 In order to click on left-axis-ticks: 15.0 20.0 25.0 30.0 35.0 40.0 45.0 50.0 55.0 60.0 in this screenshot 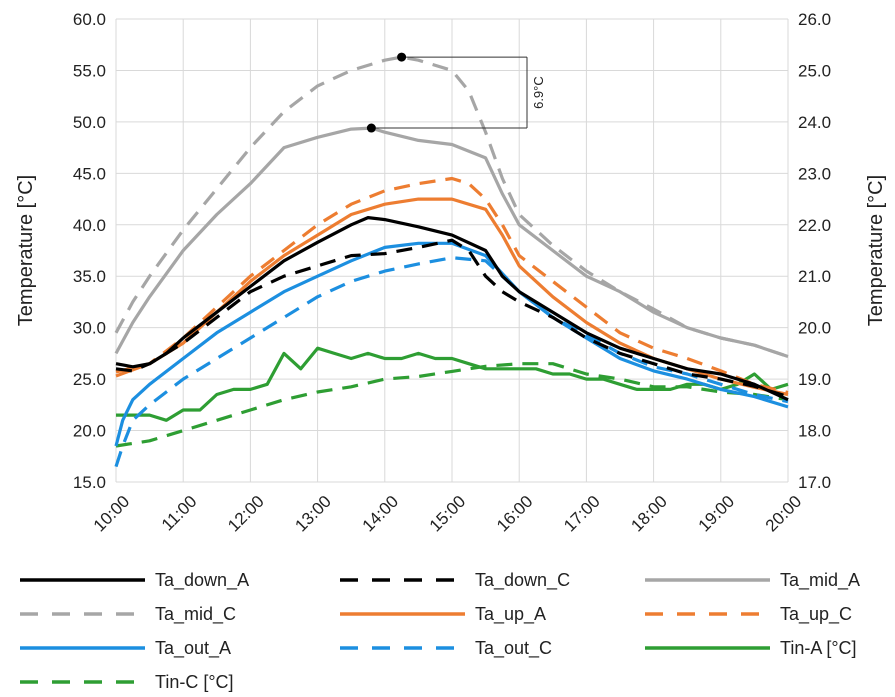, I will do `click(89, 251)`.